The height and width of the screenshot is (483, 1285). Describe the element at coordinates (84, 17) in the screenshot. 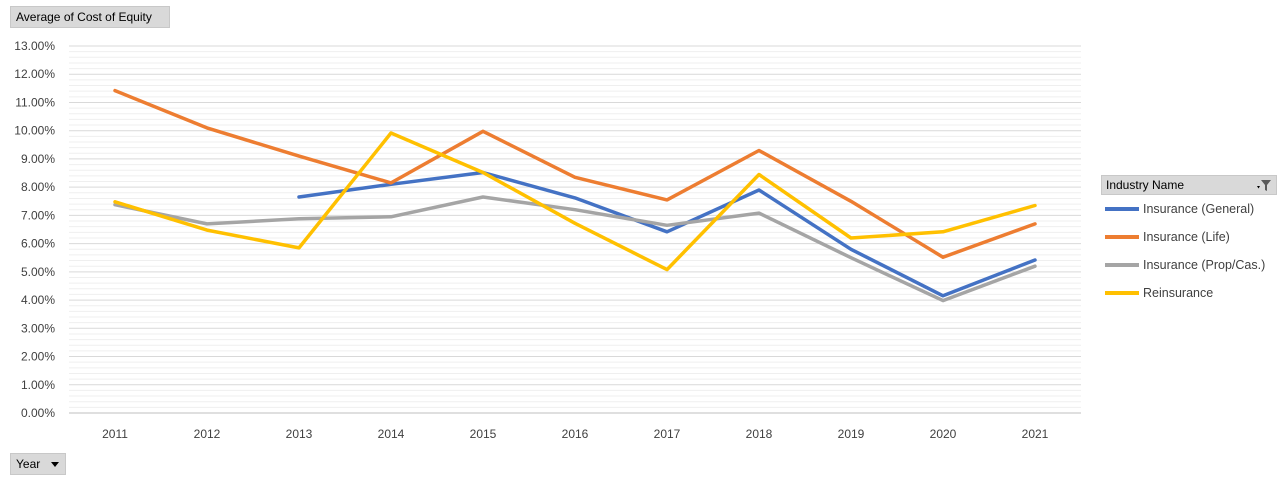

I see `value-field-label: Average of Cost of Equity` at that location.